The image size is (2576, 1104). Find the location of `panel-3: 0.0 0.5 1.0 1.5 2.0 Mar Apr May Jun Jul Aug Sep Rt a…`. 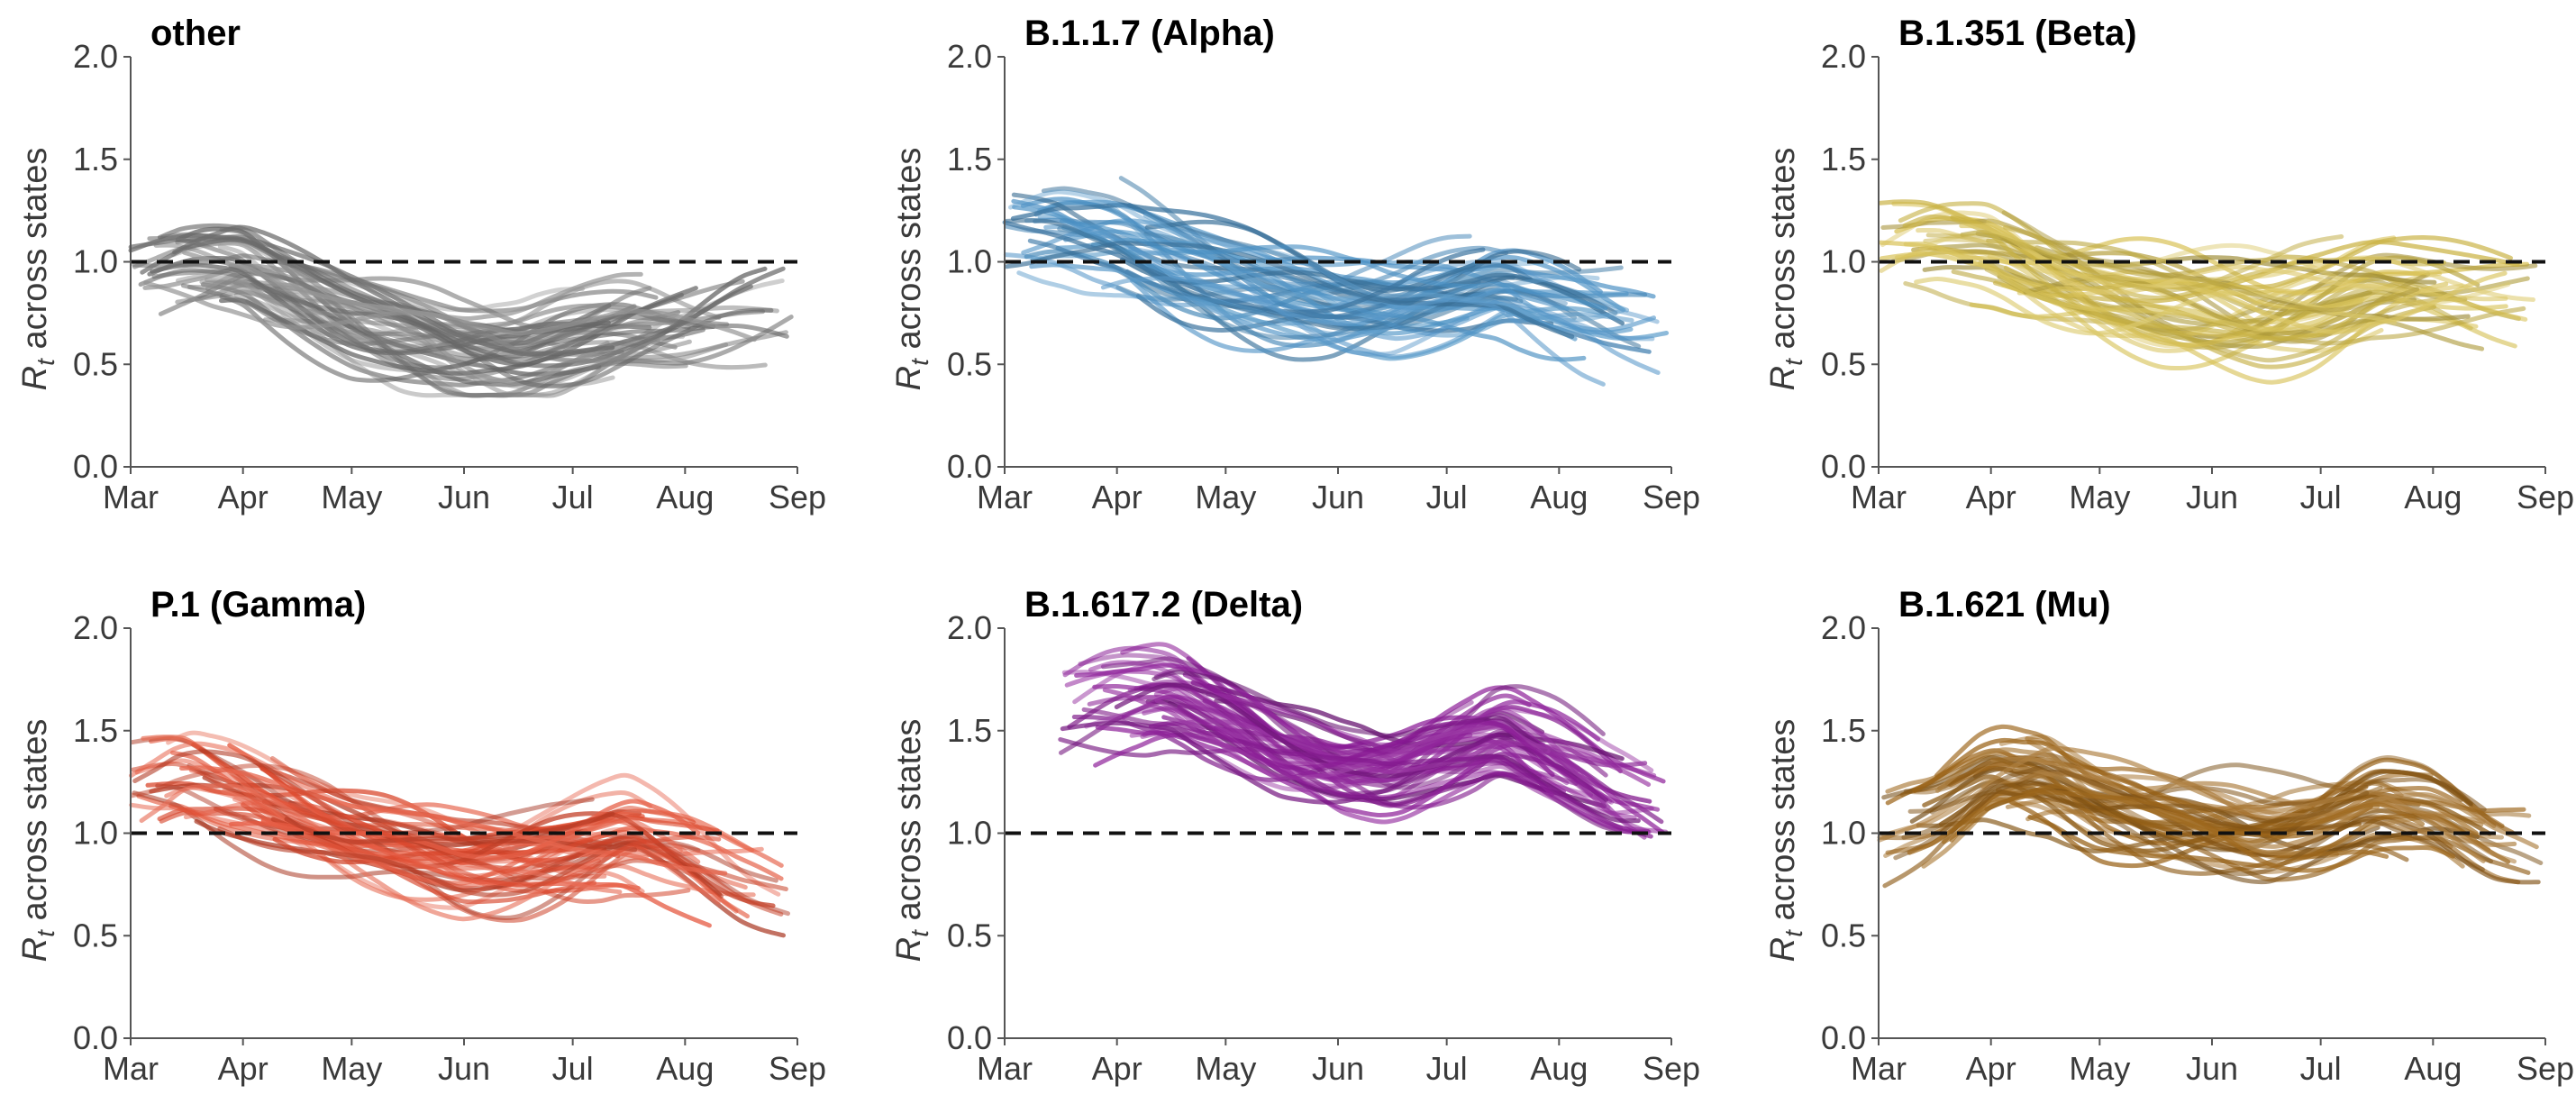

panel-3: 0.0 0.5 1.0 1.5 2.0 Mar Apr May Jun Jul Aug Sep Rt a… is located at coordinates (2169, 265).